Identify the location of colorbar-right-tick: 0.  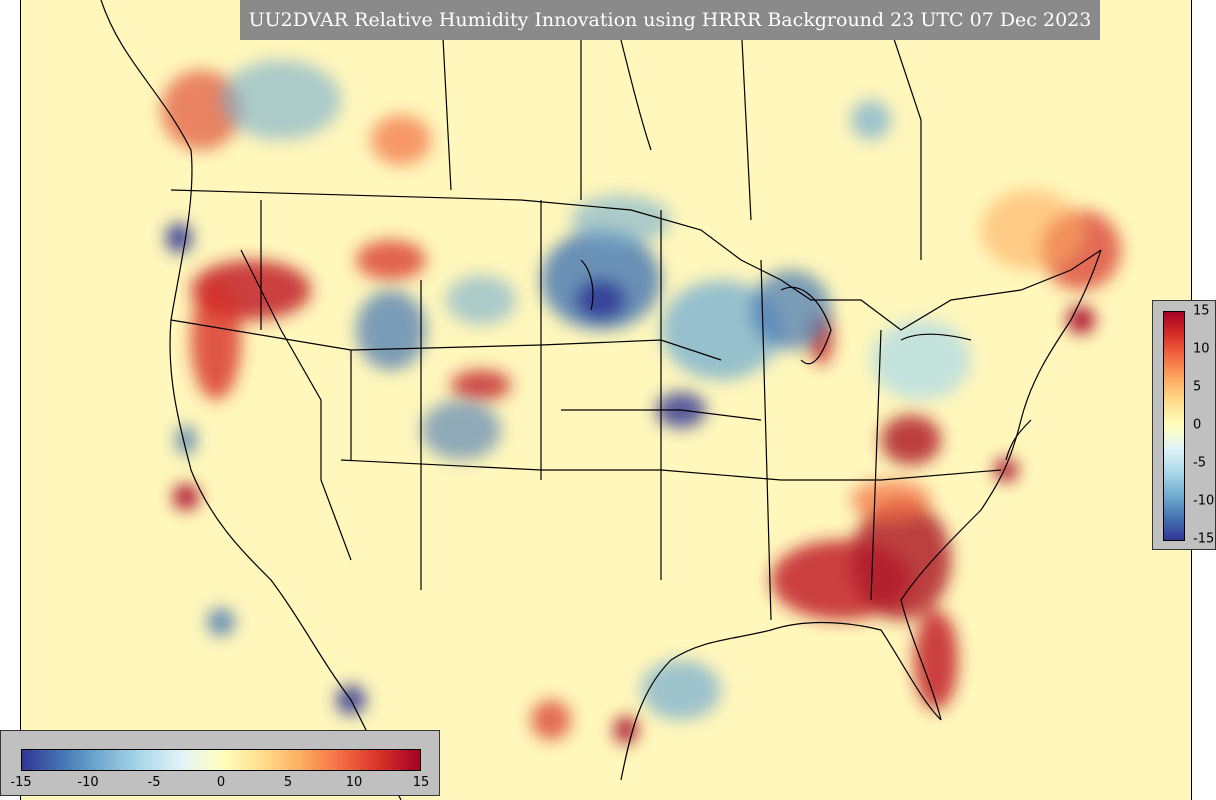
(1197, 425).